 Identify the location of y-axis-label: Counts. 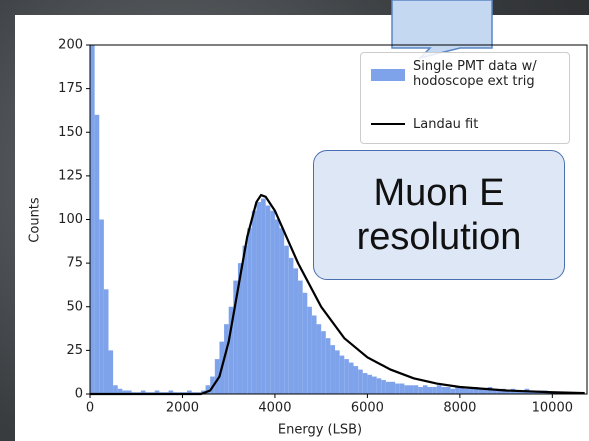
(35, 220).